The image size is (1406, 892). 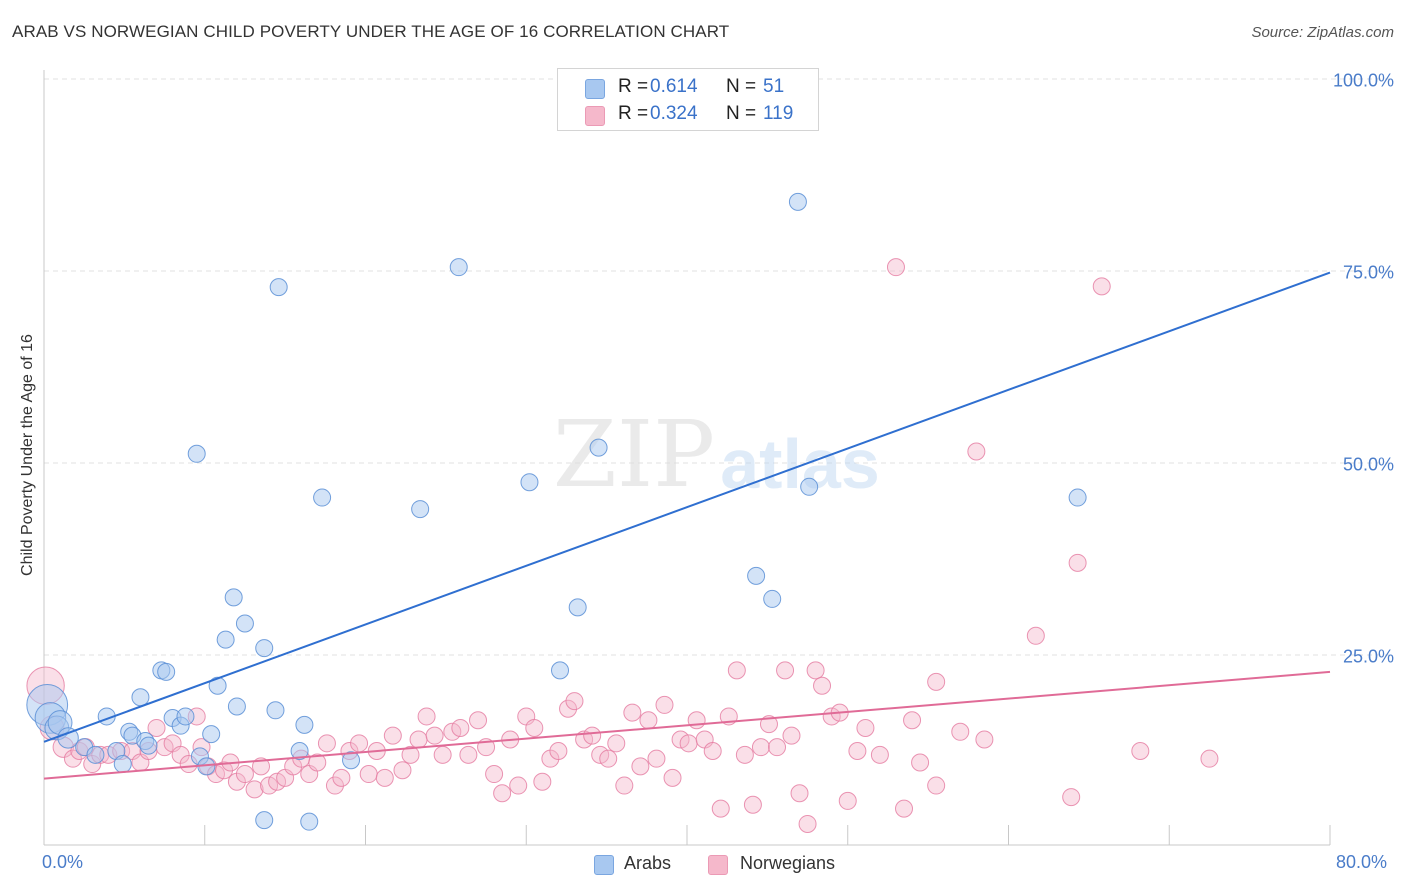 I want to click on legend-row-norwegians: R = 0.324 N = 119, so click(x=688, y=116).